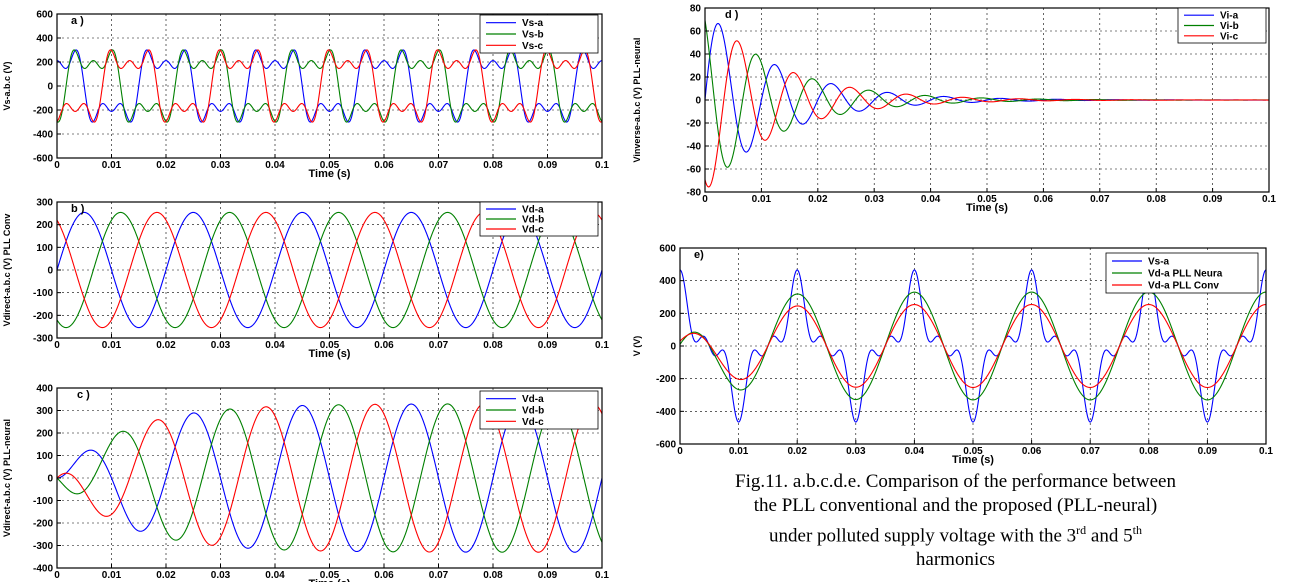 This screenshot has height=582, width=1289. I want to click on y-tick-label: 400, so click(44, 39).